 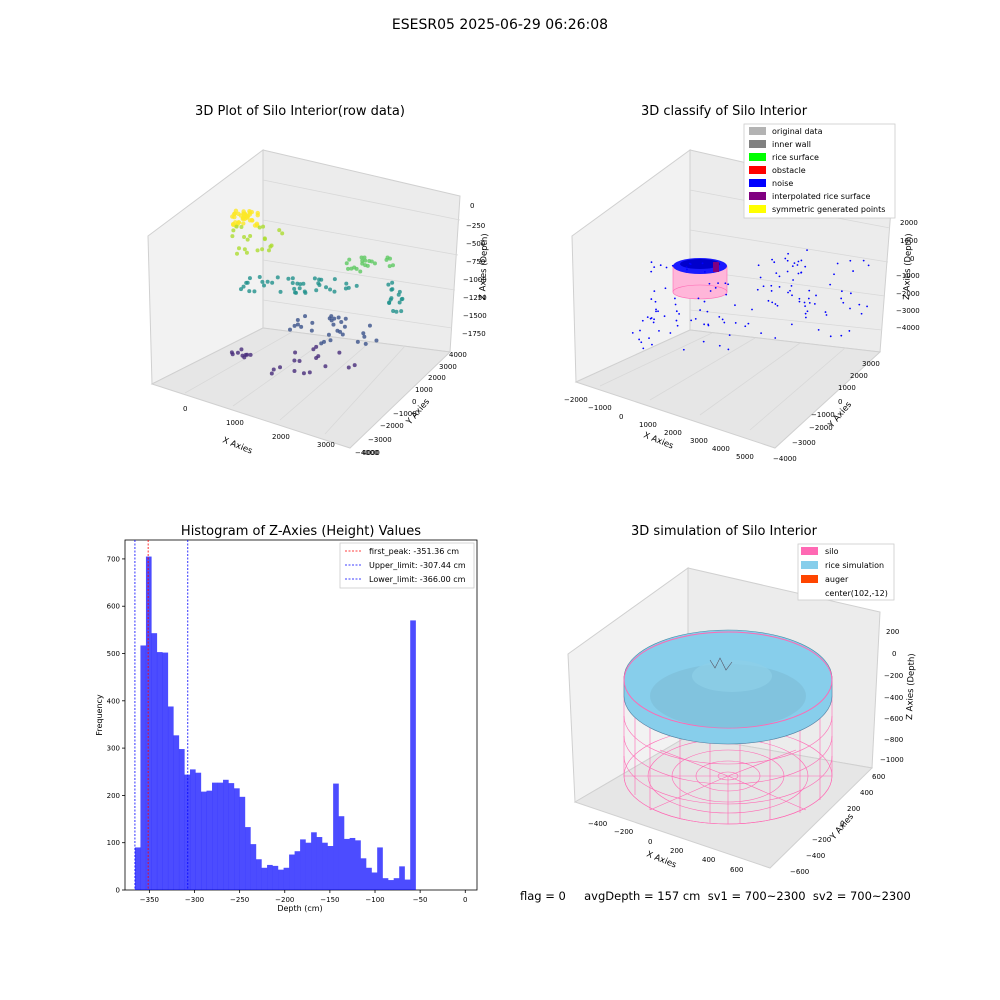 I want to click on p2-ztick-1: 1000, so click(x=909, y=241).